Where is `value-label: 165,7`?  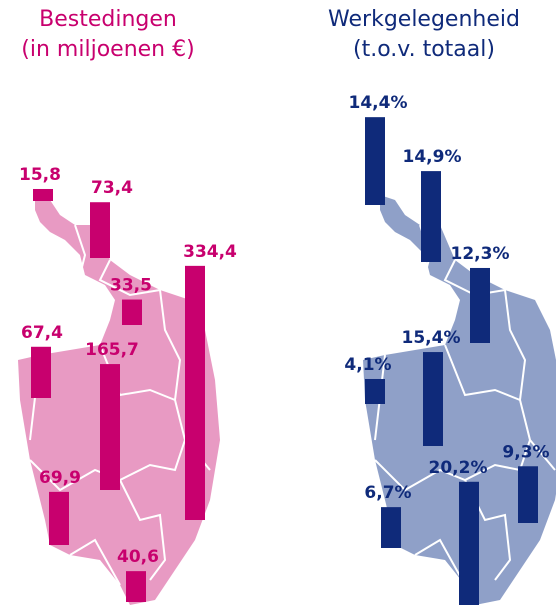
value-label: 165,7 is located at coordinates (112, 350).